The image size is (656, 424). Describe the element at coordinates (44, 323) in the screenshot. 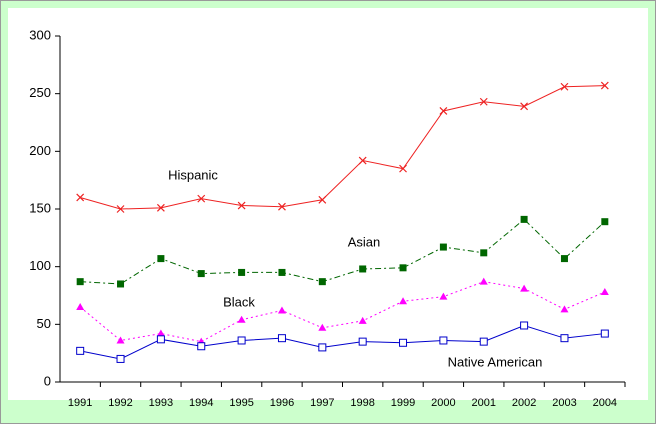

I see `y-tick-label: 50` at that location.